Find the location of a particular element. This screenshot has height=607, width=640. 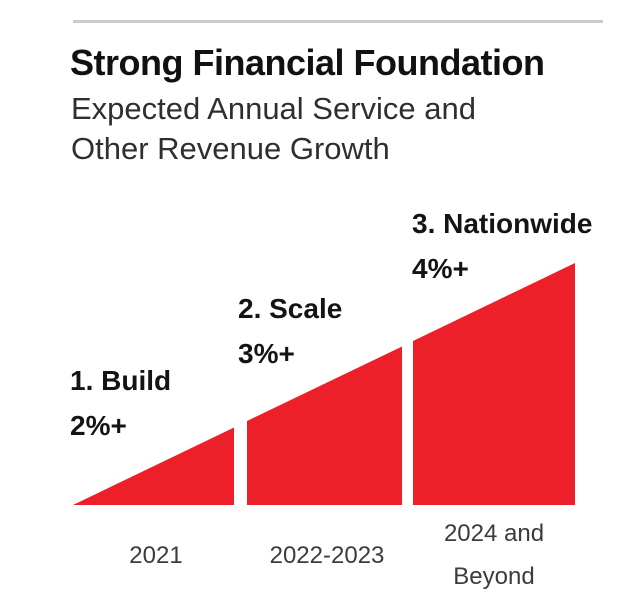

axis-label-2022-2023-text: 2022-2023 is located at coordinates (327, 555).